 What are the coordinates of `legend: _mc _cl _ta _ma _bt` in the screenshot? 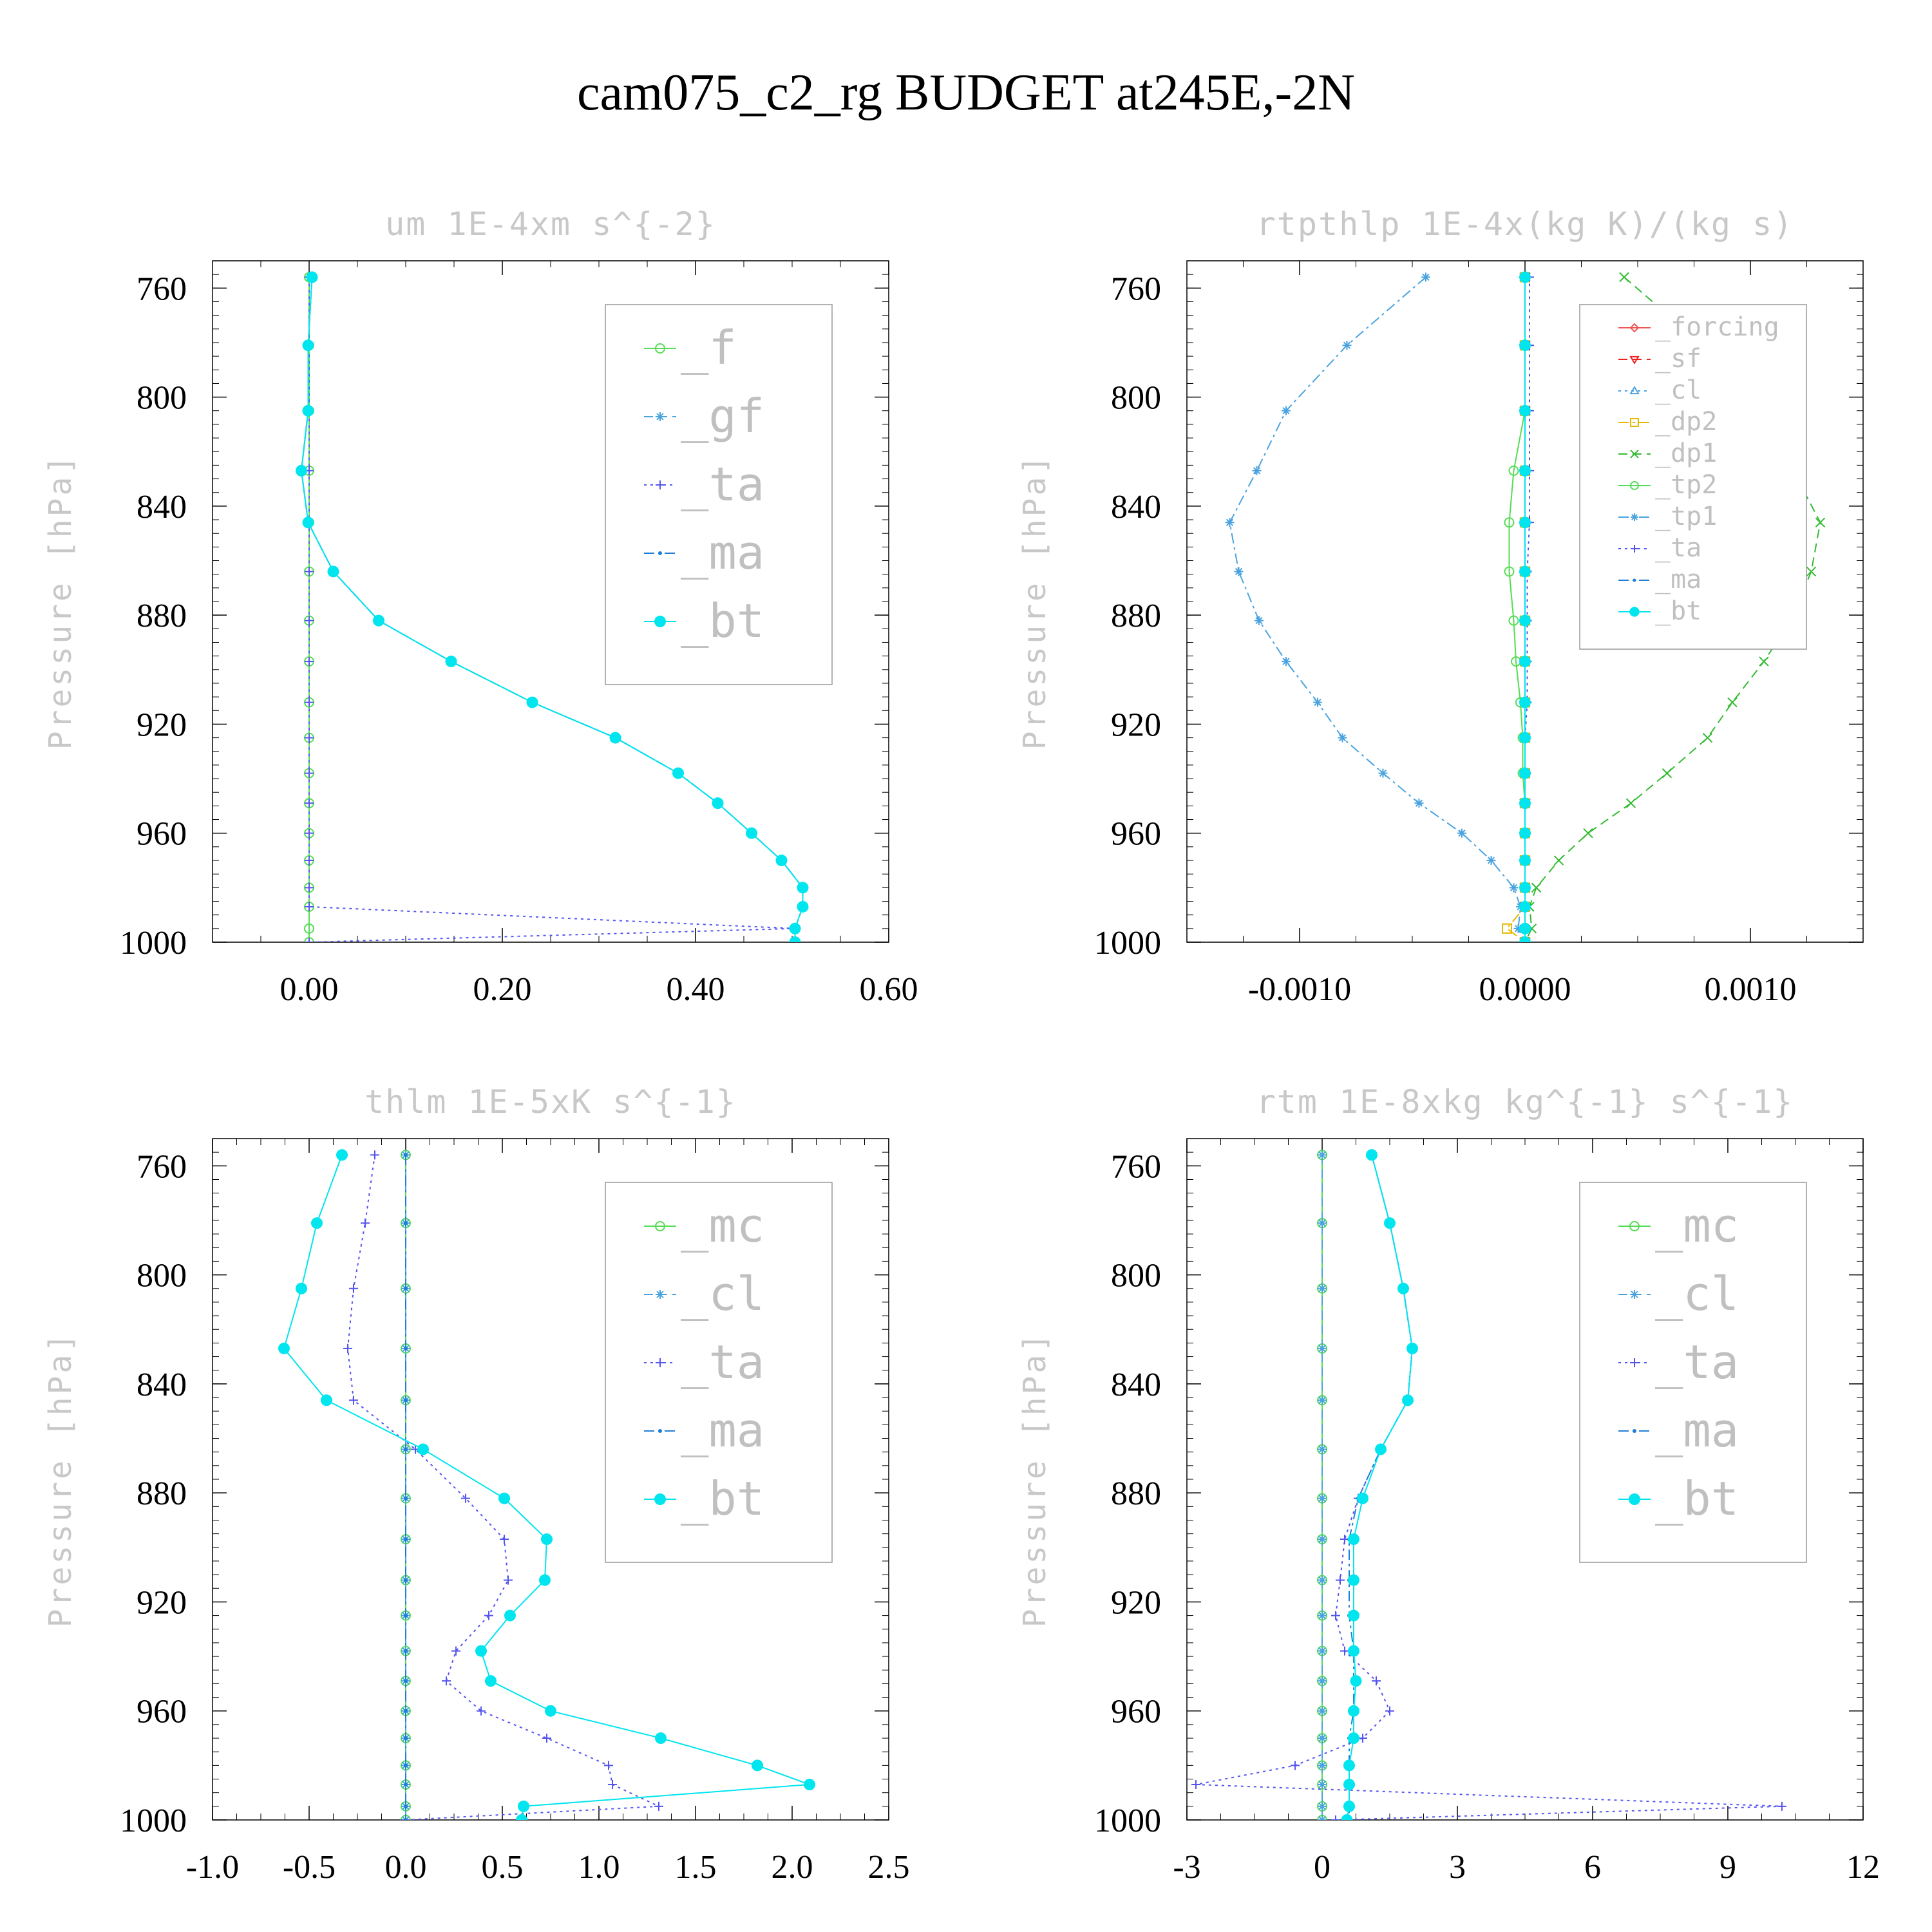 It's located at (1693, 1372).